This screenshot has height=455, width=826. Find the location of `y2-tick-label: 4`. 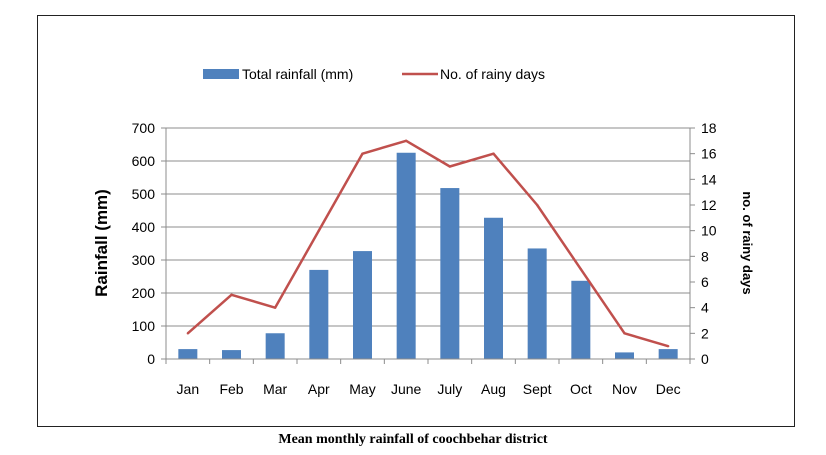

y2-tick-label: 4 is located at coordinates (705, 308).